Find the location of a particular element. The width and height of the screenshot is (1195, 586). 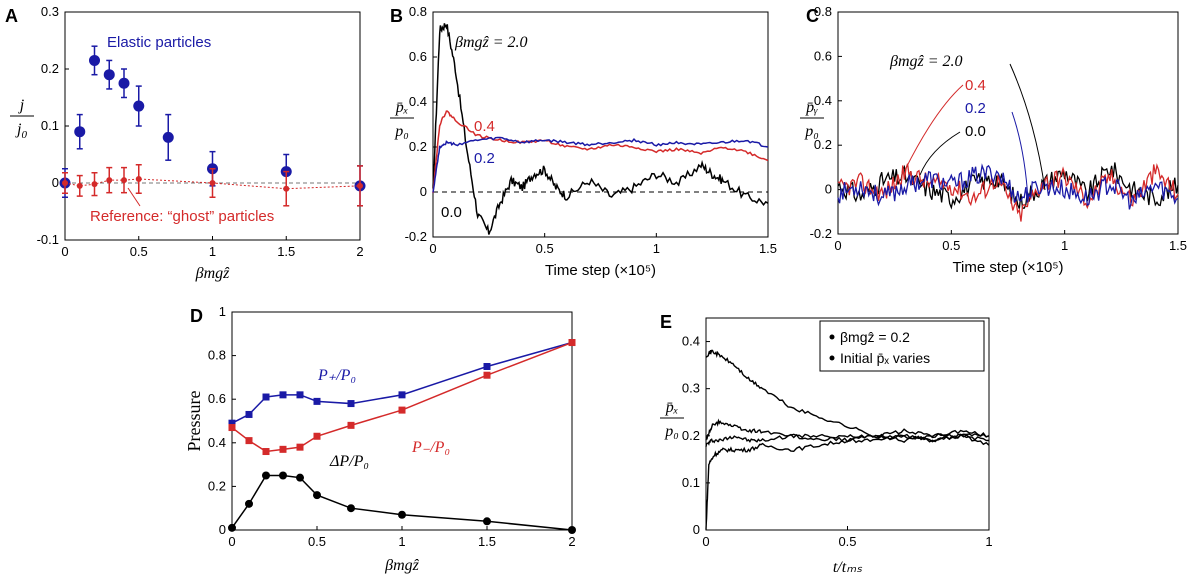

series-label-0-2: 0.2 is located at coordinates (975, 108).